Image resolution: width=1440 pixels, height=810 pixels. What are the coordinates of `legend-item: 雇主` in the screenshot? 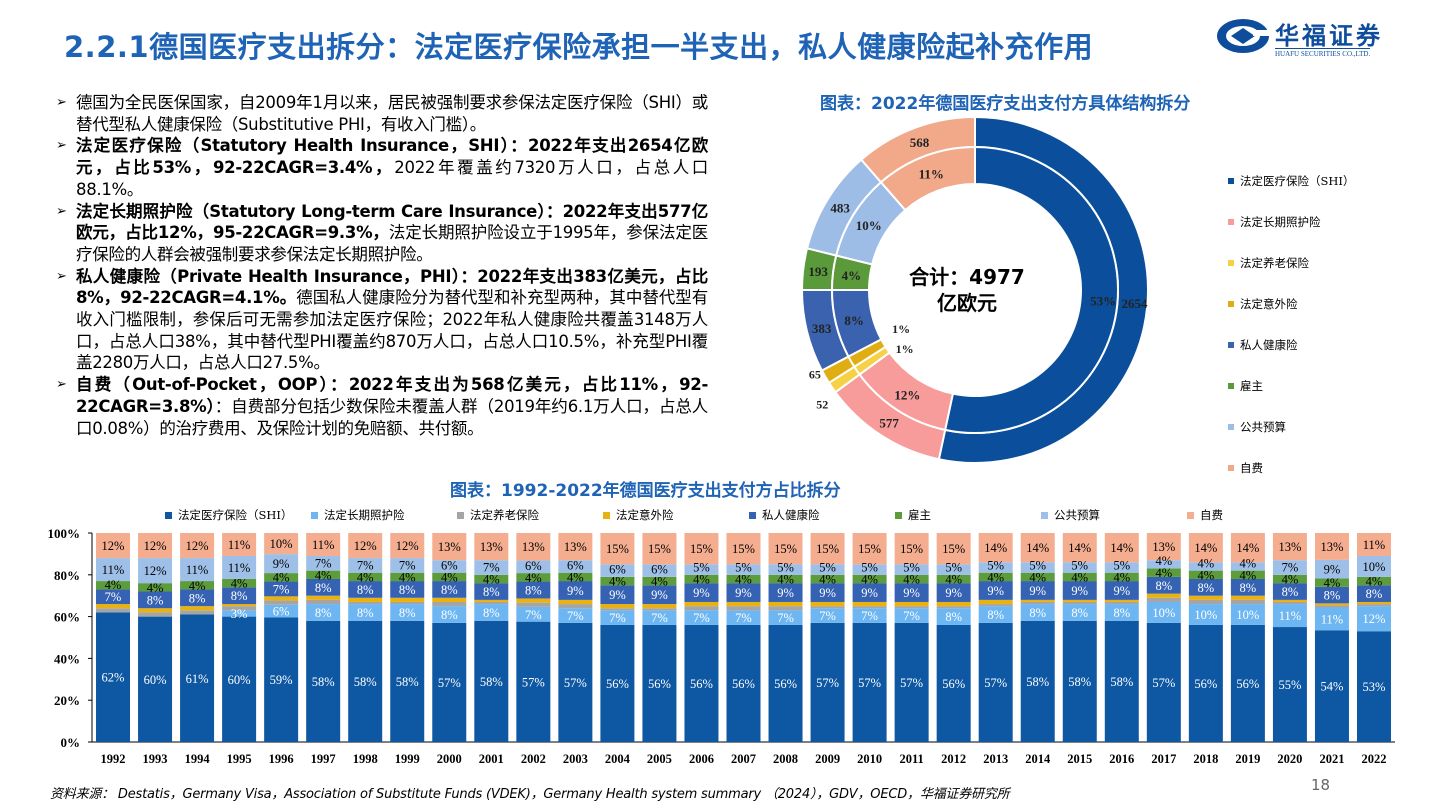 It's located at (968, 515).